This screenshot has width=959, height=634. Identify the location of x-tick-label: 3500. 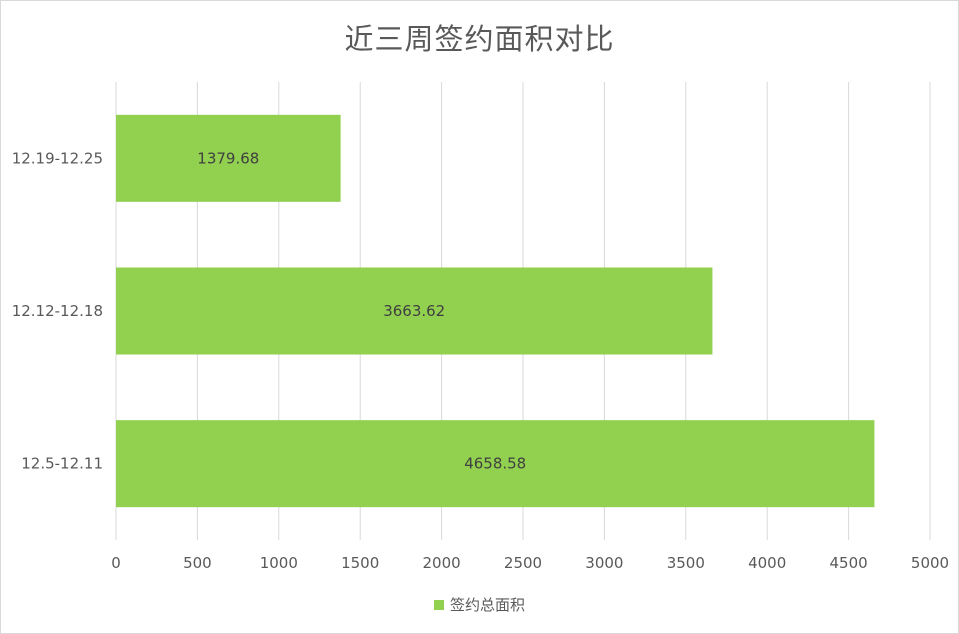
(686, 563).